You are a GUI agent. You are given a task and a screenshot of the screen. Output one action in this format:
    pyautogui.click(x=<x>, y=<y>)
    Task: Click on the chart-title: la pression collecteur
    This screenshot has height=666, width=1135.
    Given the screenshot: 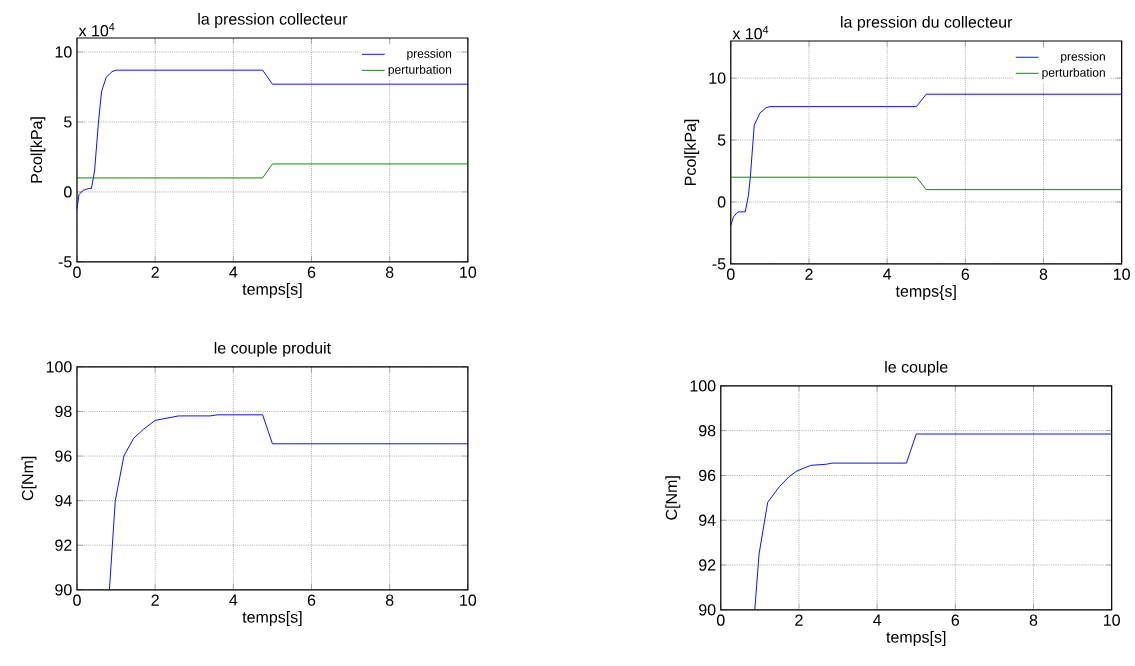 What is the action you would take?
    pyautogui.click(x=273, y=21)
    